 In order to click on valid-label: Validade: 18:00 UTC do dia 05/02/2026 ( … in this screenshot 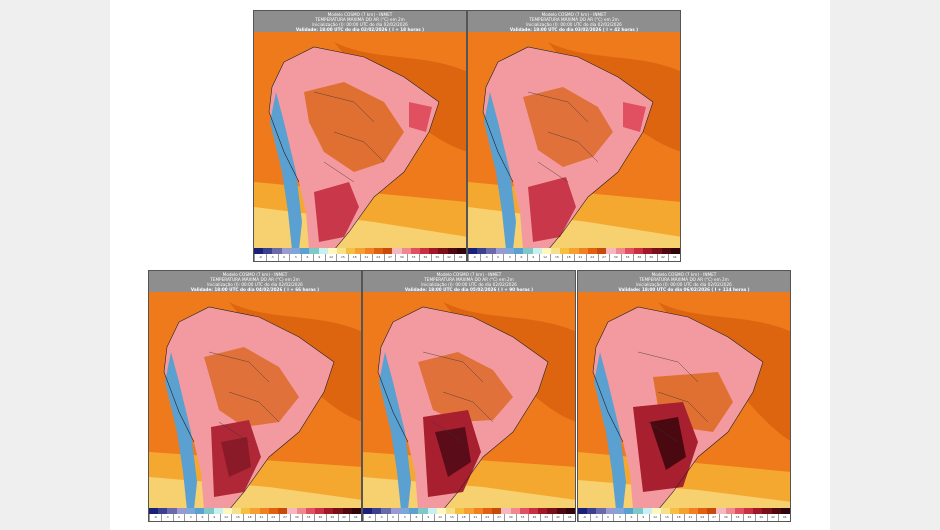, I will do `click(469, 289)`.